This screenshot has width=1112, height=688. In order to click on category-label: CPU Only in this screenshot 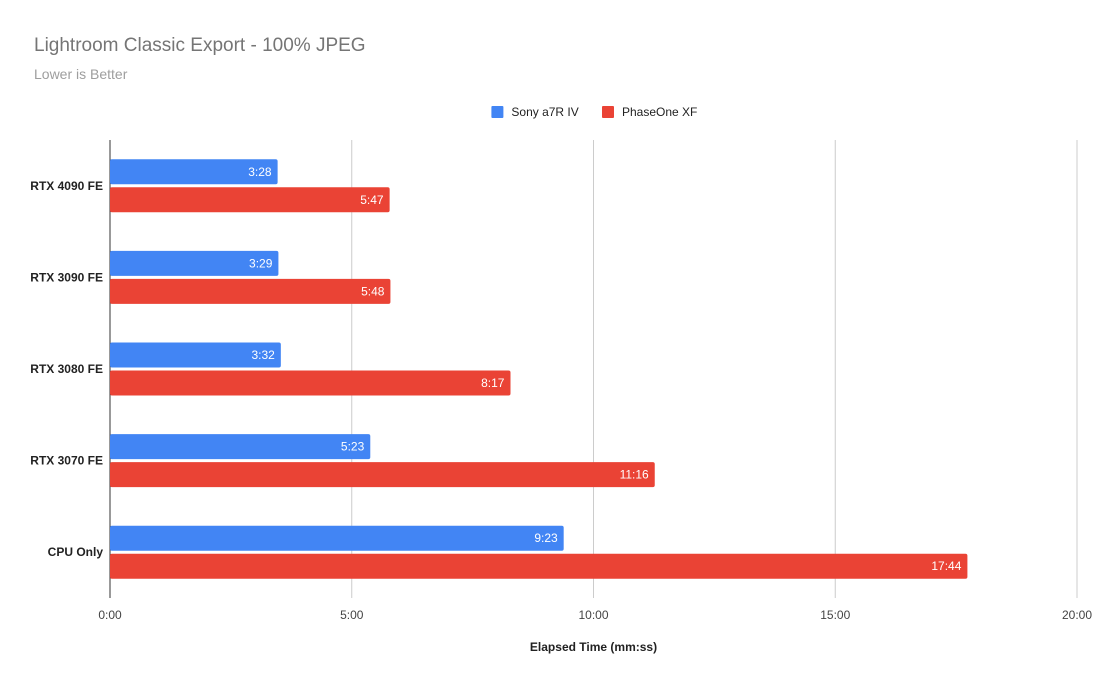, I will do `click(76, 552)`.